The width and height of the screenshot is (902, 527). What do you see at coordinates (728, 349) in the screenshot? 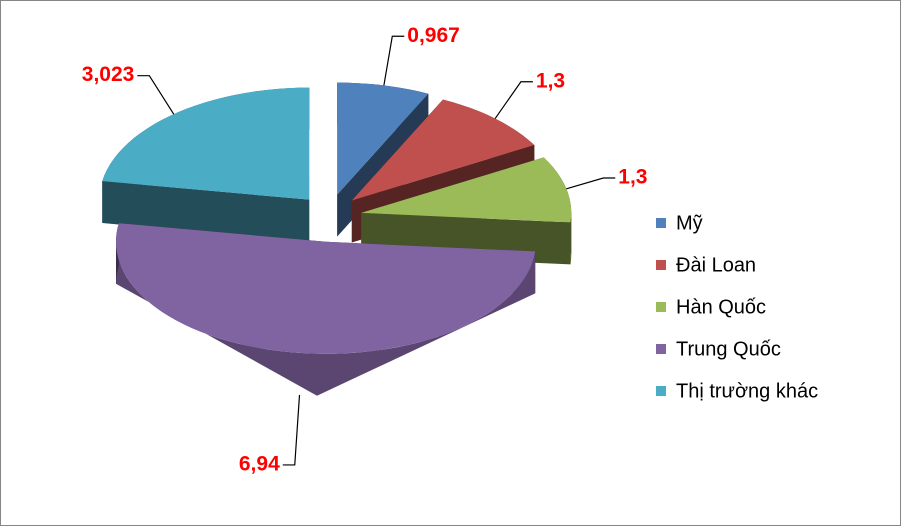
I see `legend-label: Trung Quốc` at bounding box center [728, 349].